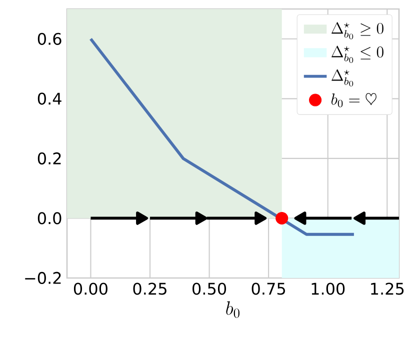  Describe the element at coordinates (233, 309) in the screenshot. I see `x-axis-title: $b_0$` at that location.